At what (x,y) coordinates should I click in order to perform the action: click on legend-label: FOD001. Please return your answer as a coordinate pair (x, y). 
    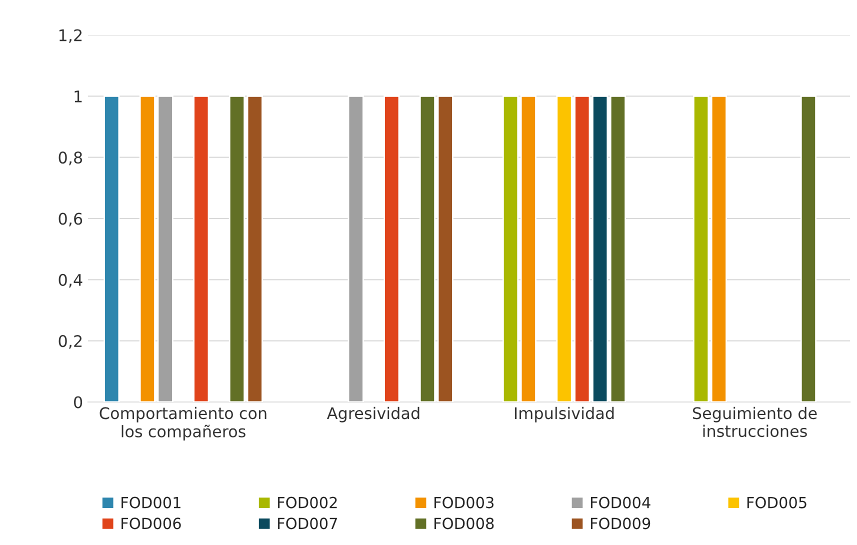
    Looking at the image, I should click on (151, 502).